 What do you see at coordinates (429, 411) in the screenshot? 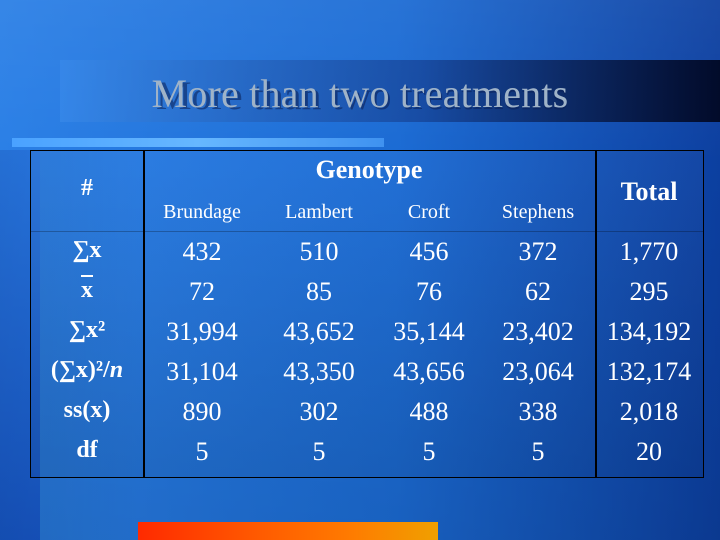
I see `table-cell: 488` at bounding box center [429, 411].